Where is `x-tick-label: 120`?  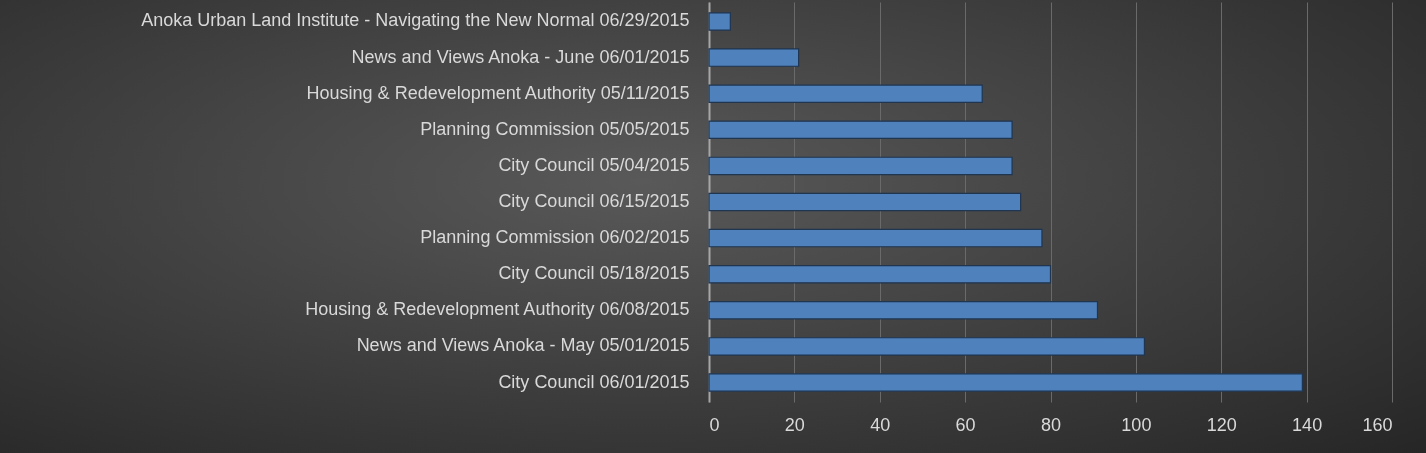
x-tick-label: 120 is located at coordinates (1221, 424).